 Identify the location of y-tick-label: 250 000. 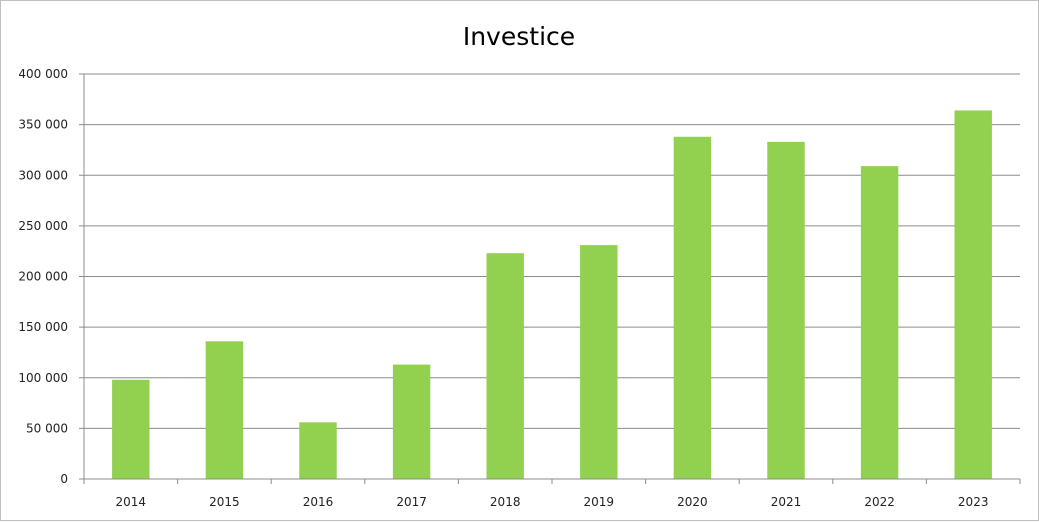
(43, 226).